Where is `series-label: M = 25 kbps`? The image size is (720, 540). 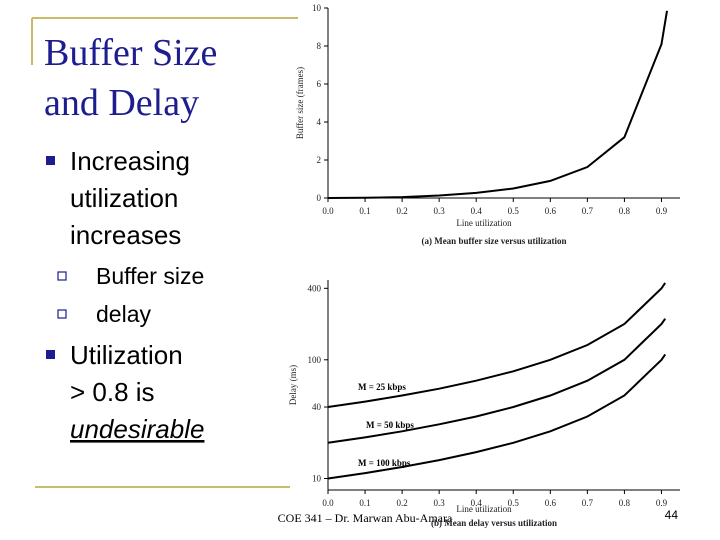 series-label: M = 25 kbps is located at coordinates (382, 387).